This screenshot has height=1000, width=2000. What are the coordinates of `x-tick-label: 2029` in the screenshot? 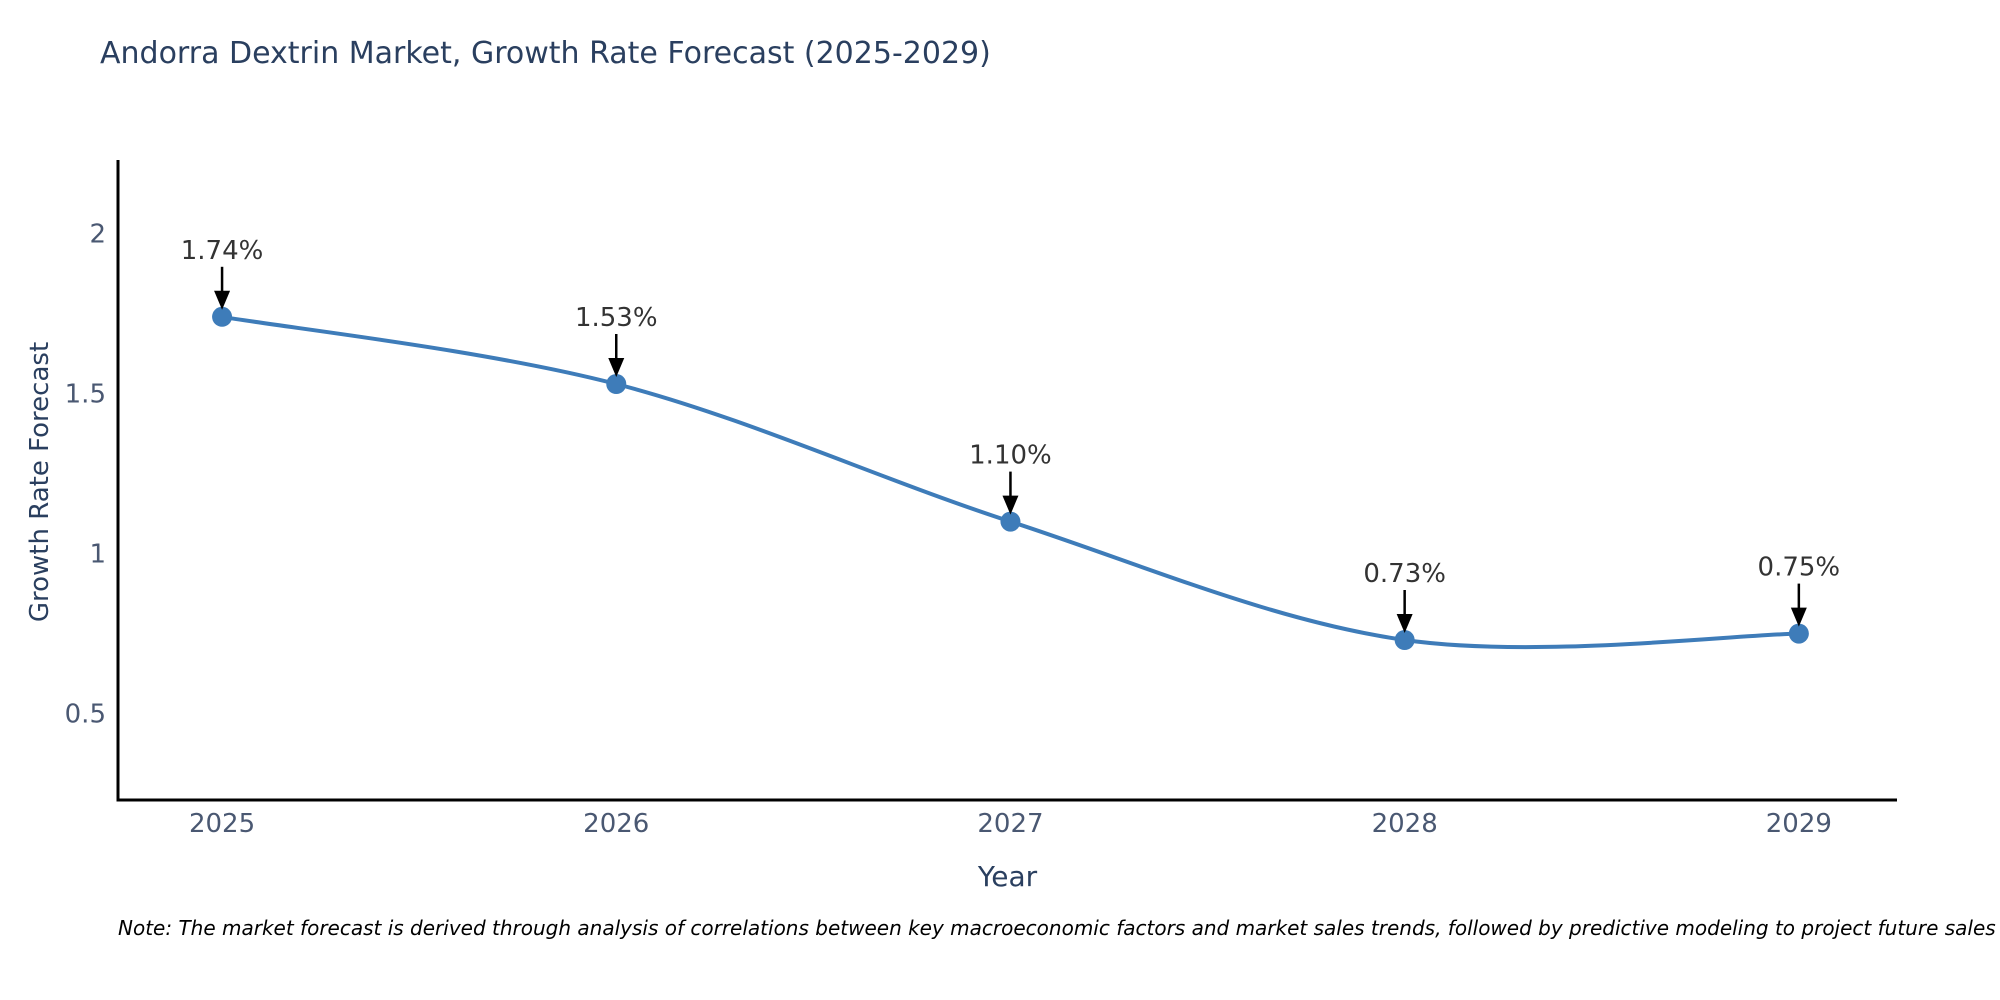 It's located at (1799, 824).